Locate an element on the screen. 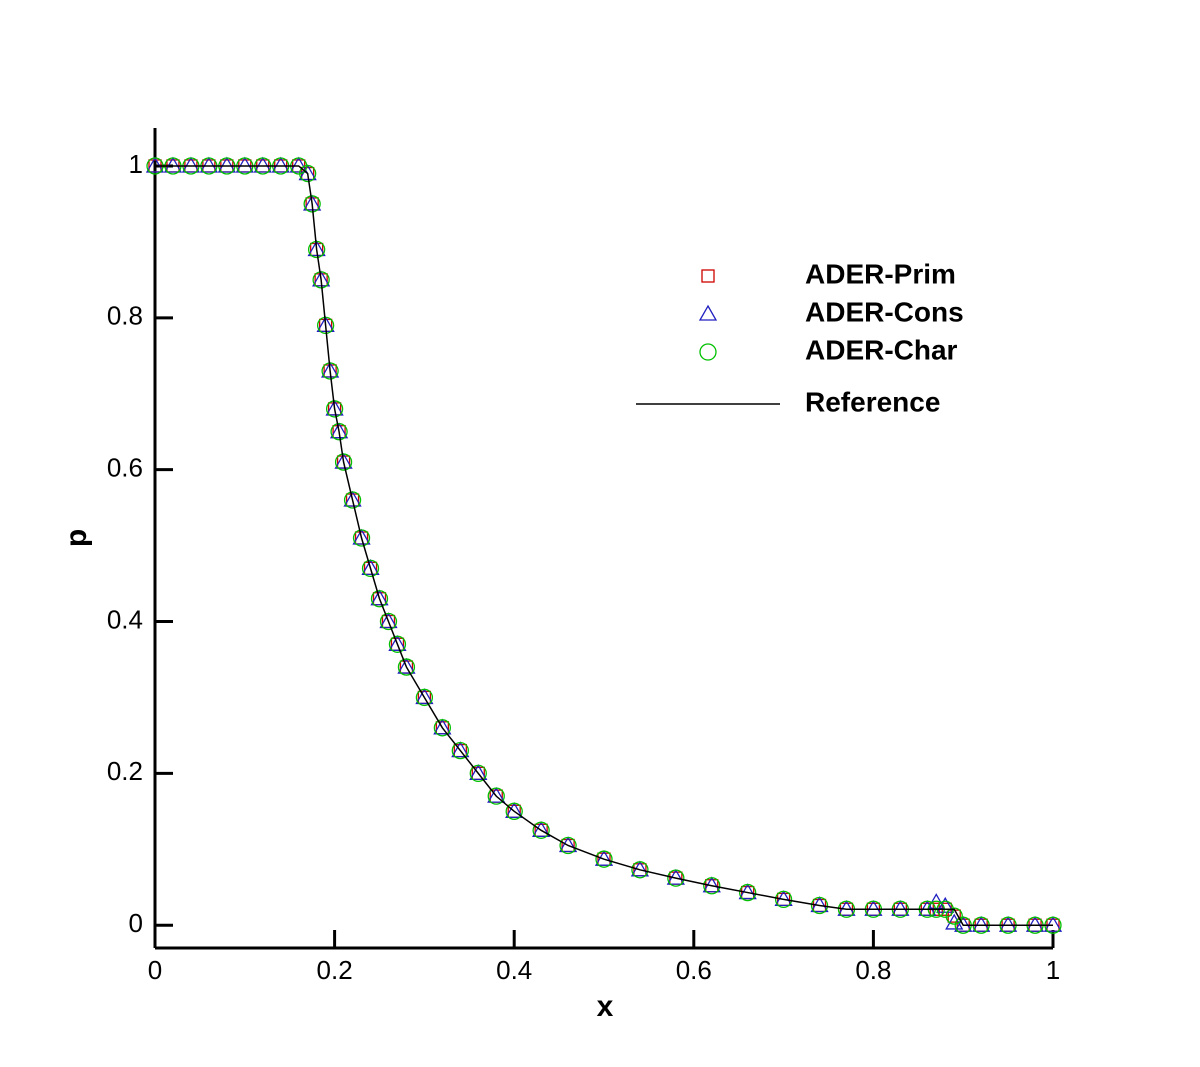 The height and width of the screenshot is (1067, 1200). x-tick-label: 0.6 is located at coordinates (694, 970).